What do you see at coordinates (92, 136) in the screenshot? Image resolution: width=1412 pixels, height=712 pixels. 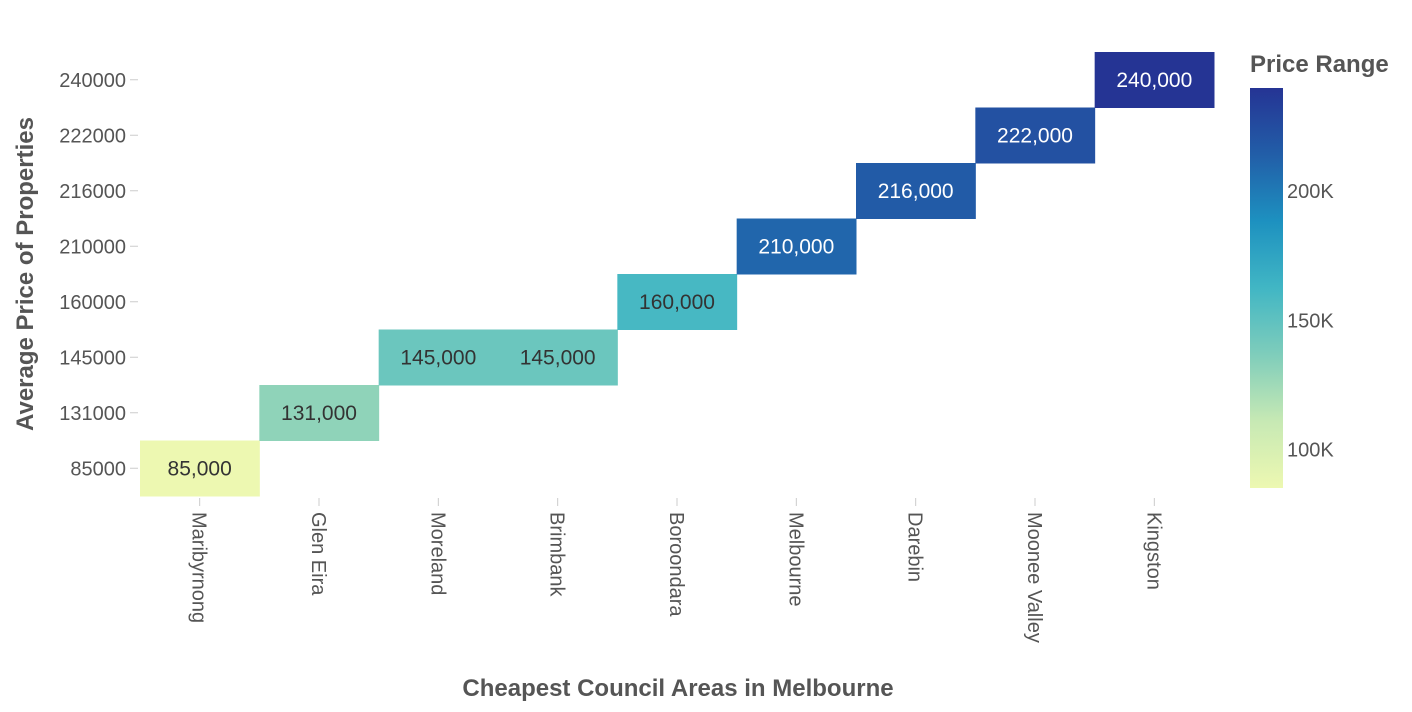 I see `y-tick-label: 222000` at bounding box center [92, 136].